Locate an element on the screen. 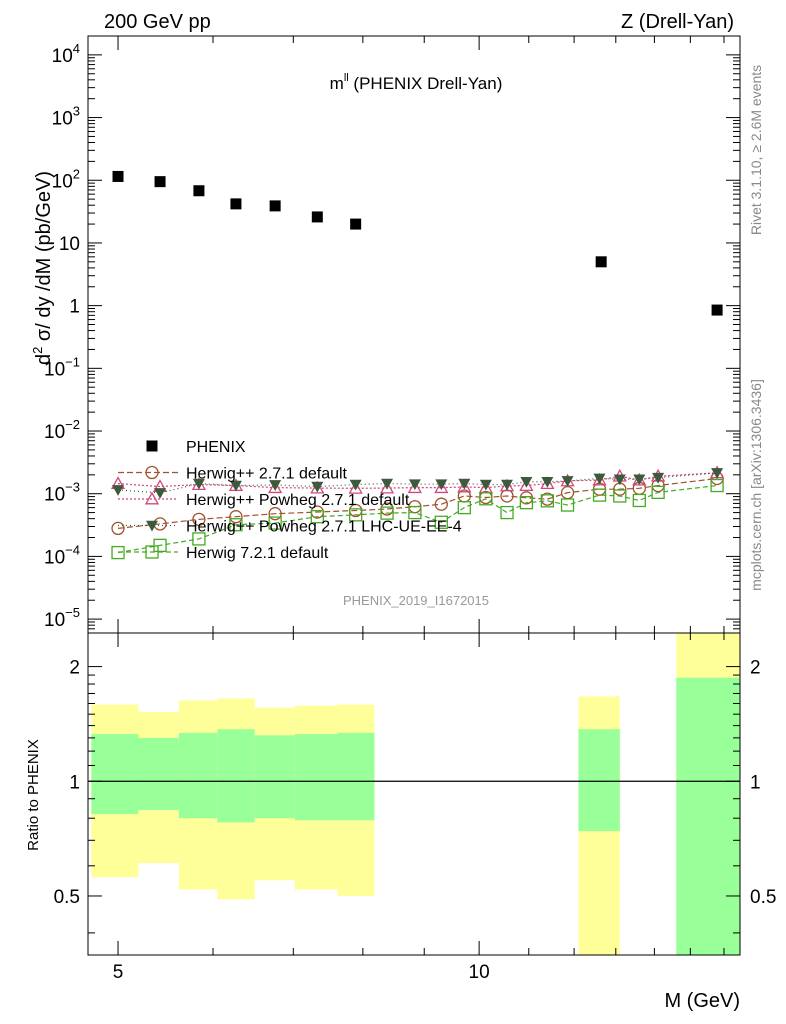 This screenshot has width=786, height=1024. y-tick-label: 1 is located at coordinates (74, 307).